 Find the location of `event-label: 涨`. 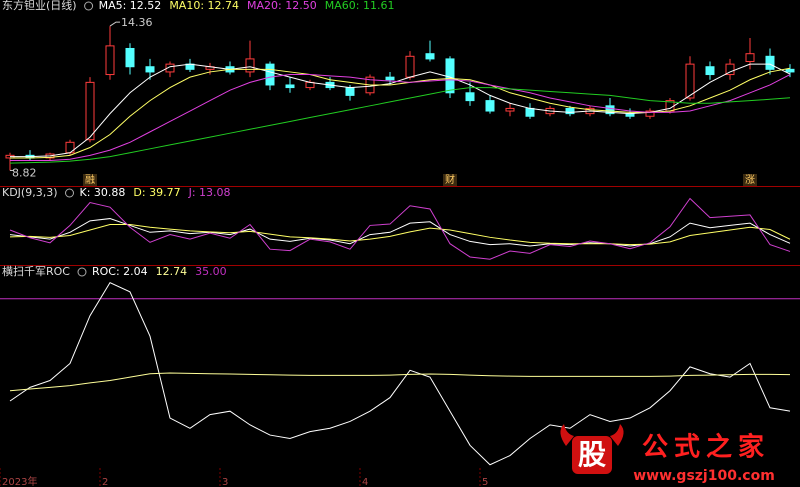

event-label: 涨 is located at coordinates (750, 180).